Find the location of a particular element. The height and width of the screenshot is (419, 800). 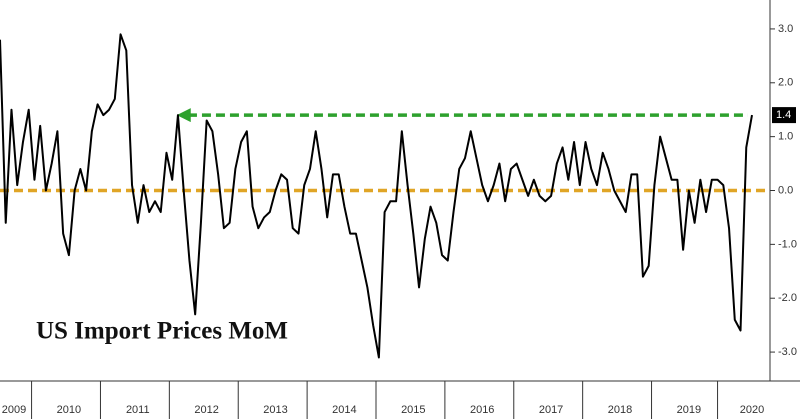

y-tick-label: -3.0 is located at coordinates (787, 352).